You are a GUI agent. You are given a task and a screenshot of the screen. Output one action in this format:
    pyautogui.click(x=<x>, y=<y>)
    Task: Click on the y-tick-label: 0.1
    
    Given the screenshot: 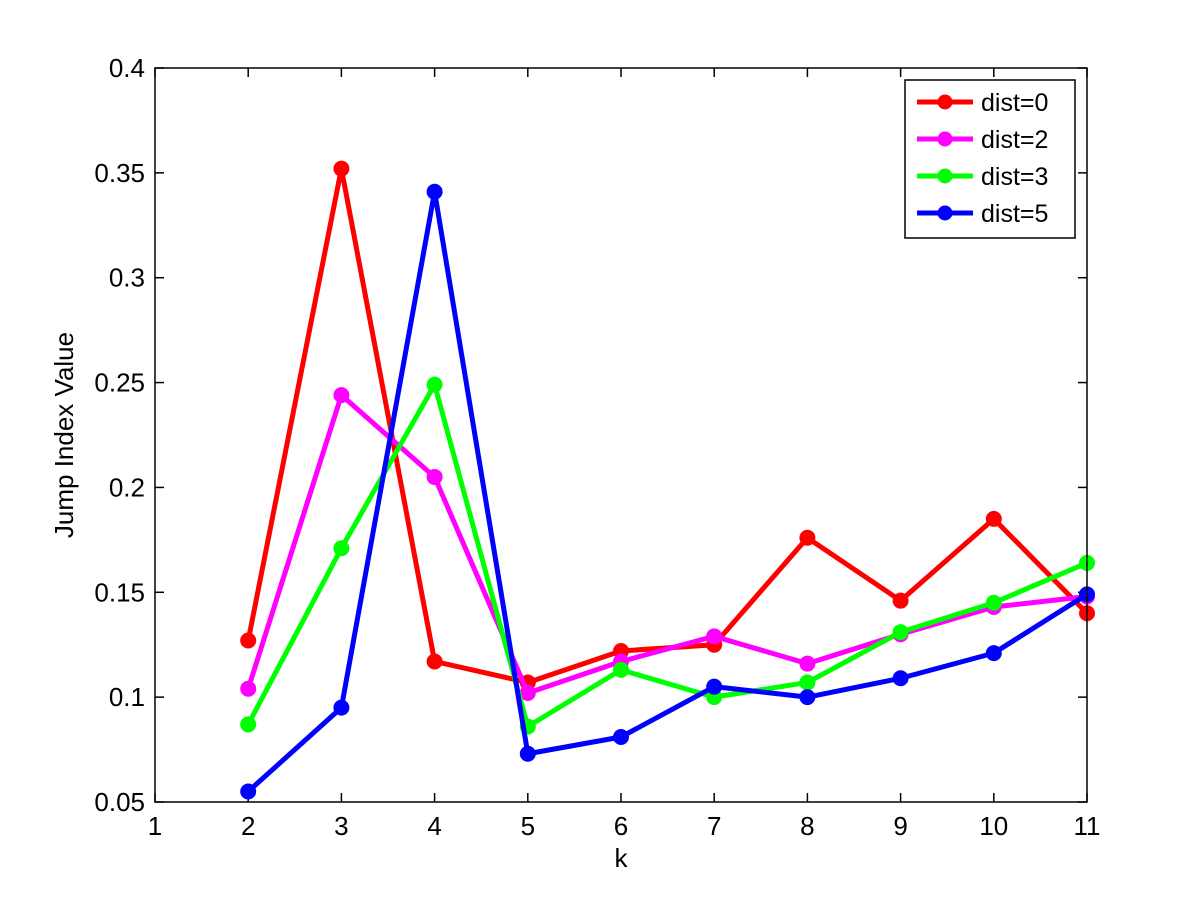 What is the action you would take?
    pyautogui.click(x=127, y=697)
    